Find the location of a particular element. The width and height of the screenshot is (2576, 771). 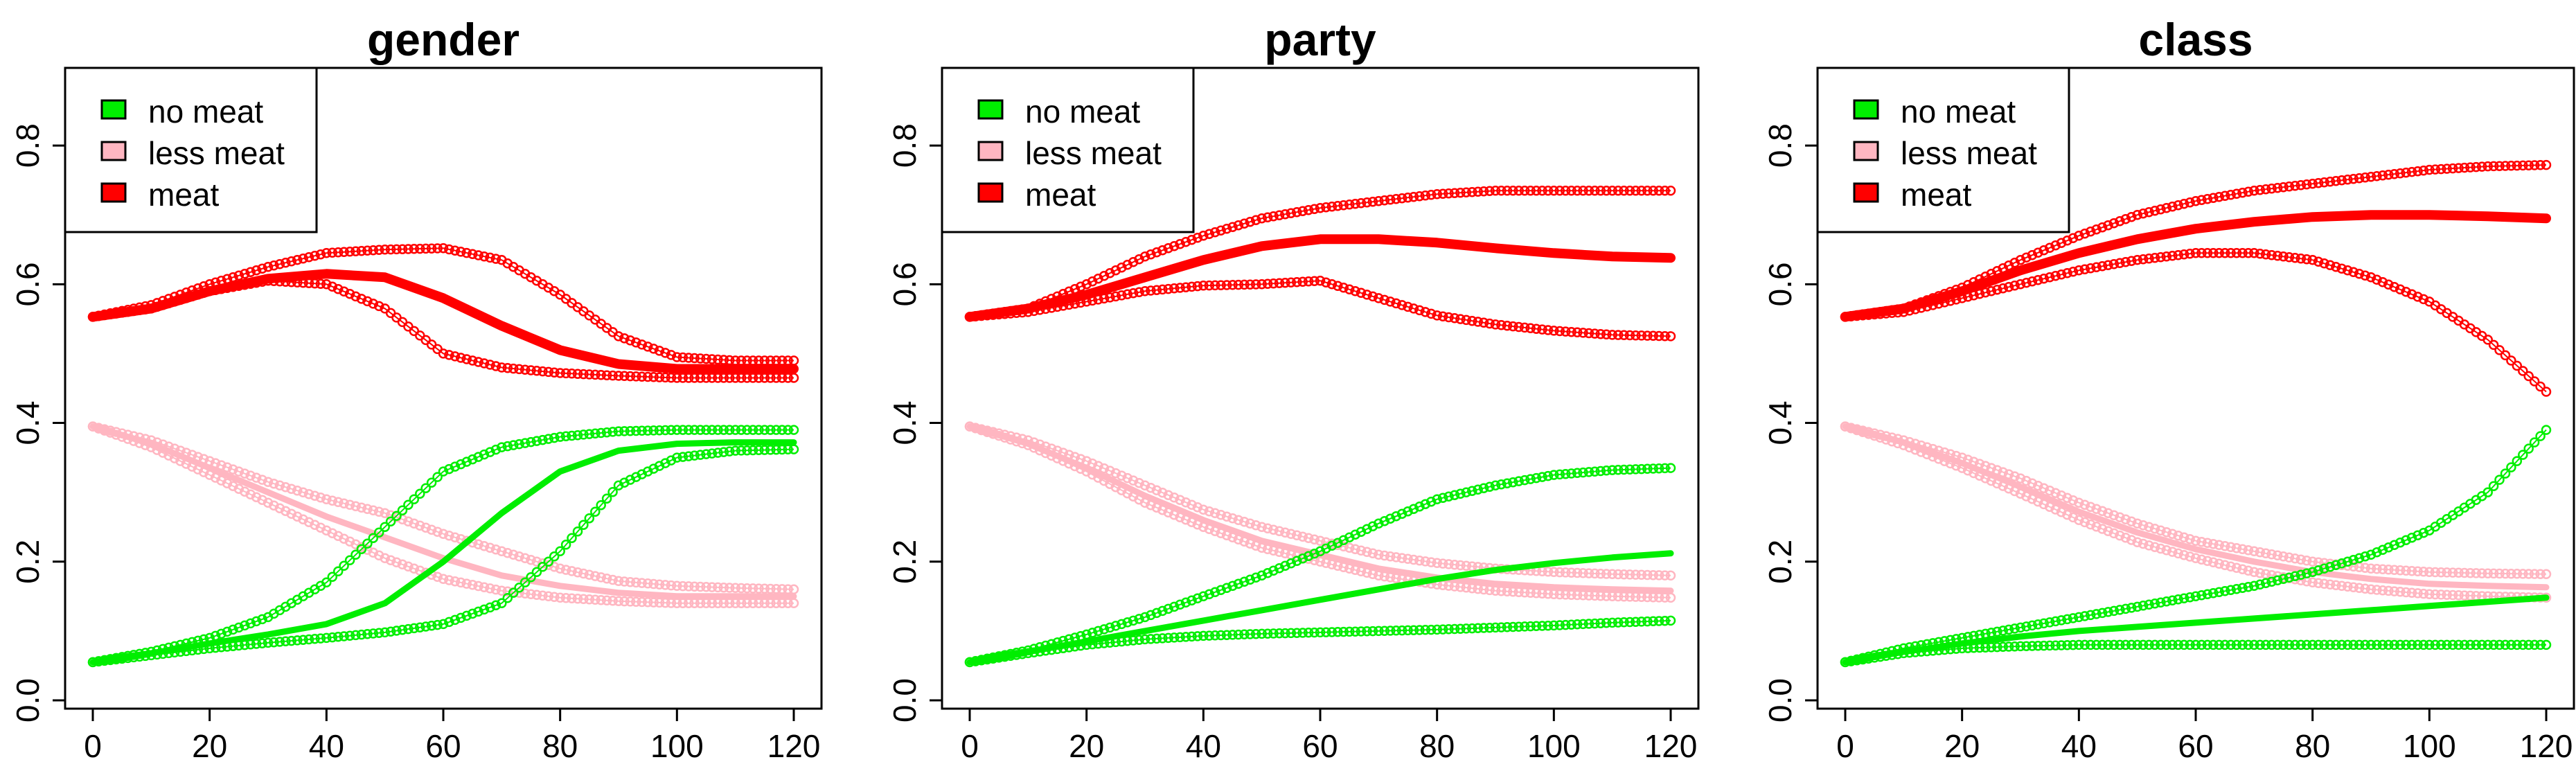

series-line-no-meat-bound is located at coordinates (443, 546).